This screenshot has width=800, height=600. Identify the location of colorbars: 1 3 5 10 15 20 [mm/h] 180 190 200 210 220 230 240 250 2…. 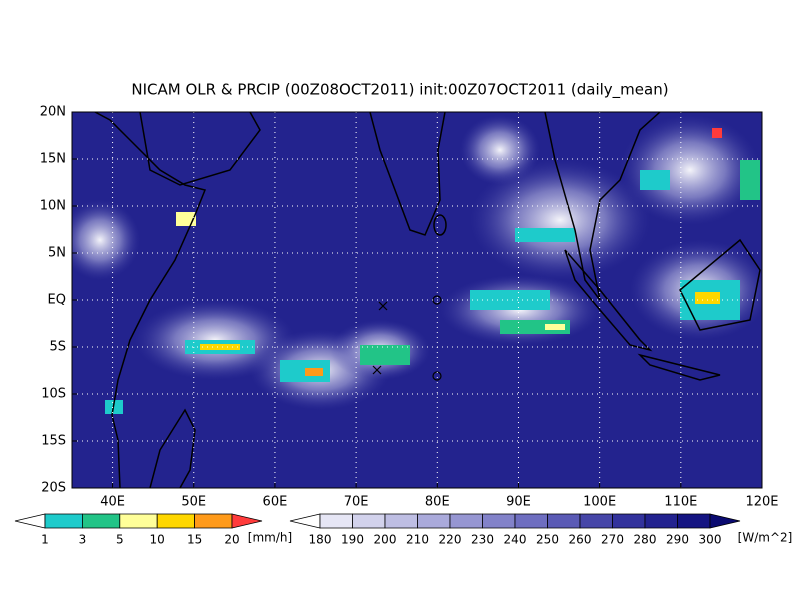
(403, 530).